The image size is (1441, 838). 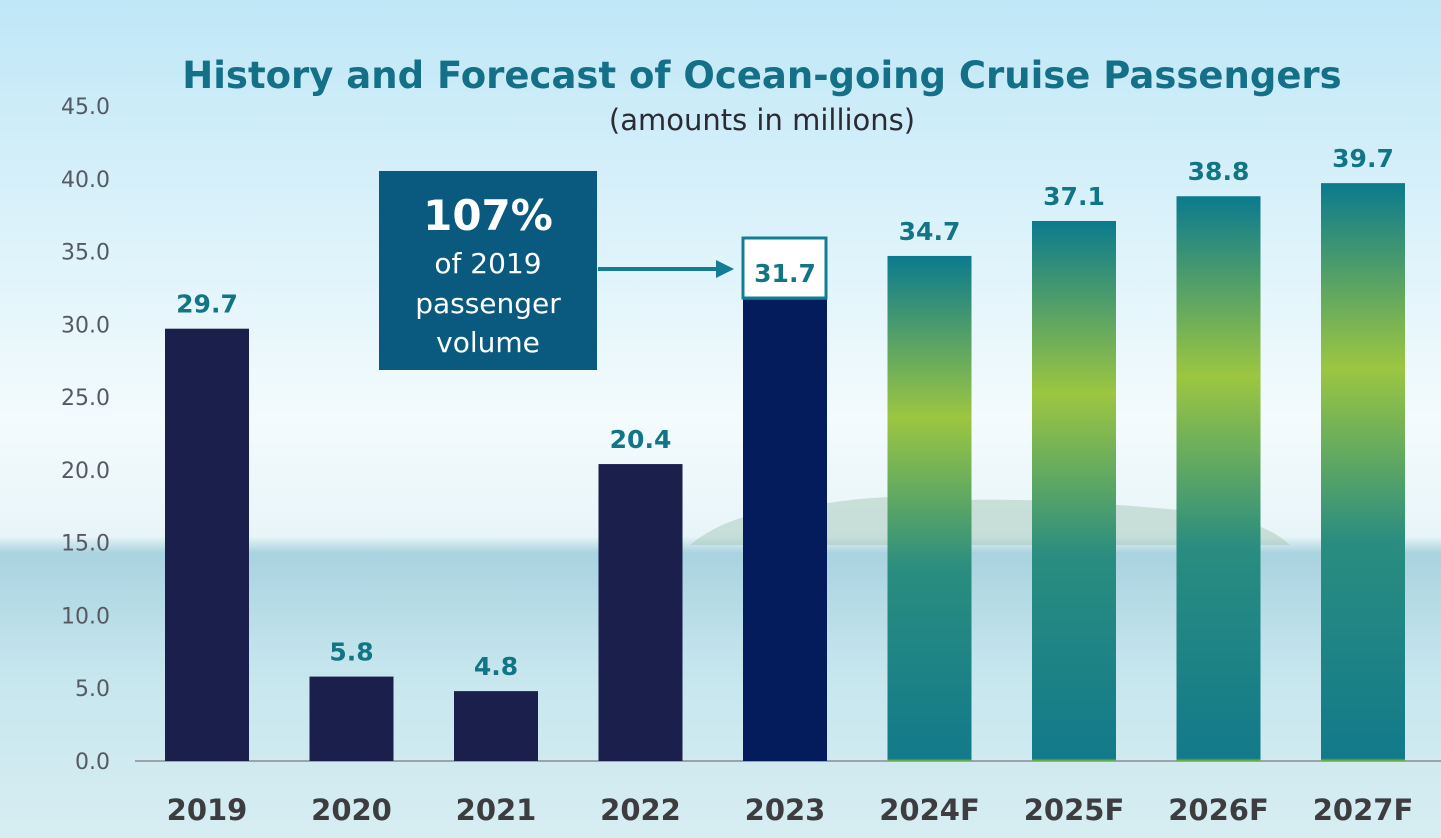 I want to click on data-label-2026F: 38.8, so click(x=1219, y=171).